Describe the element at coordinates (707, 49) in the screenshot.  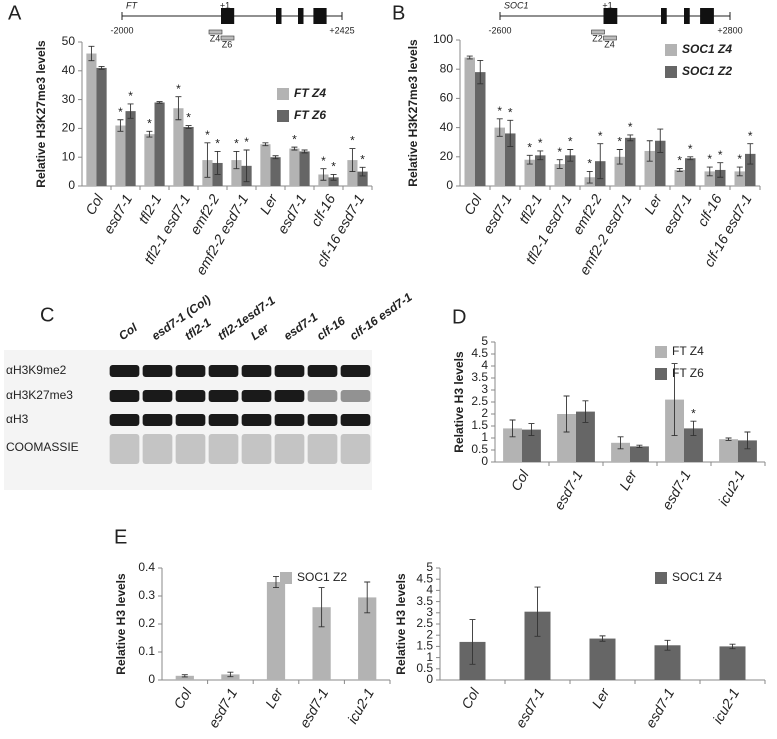
I see `legend-label: SOC1 Z4` at that location.